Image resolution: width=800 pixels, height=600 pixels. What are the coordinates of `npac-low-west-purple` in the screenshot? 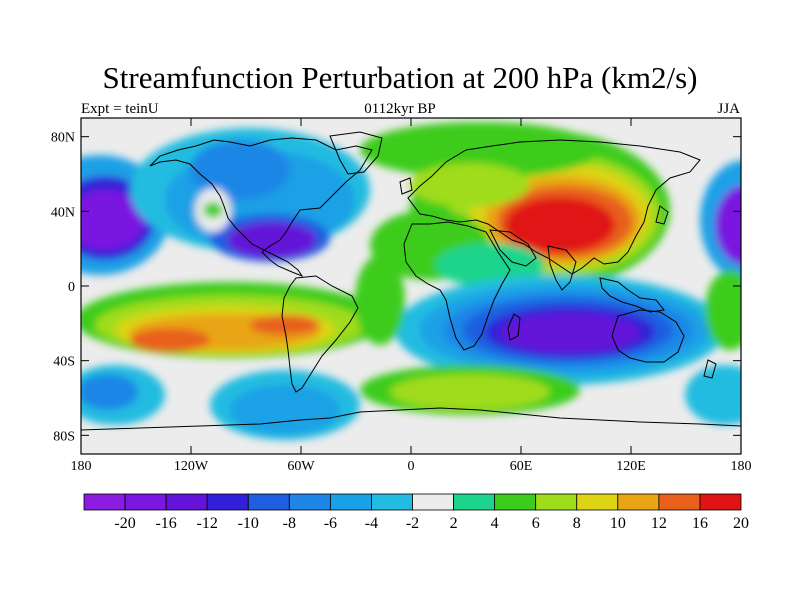 It's located at (113, 220).